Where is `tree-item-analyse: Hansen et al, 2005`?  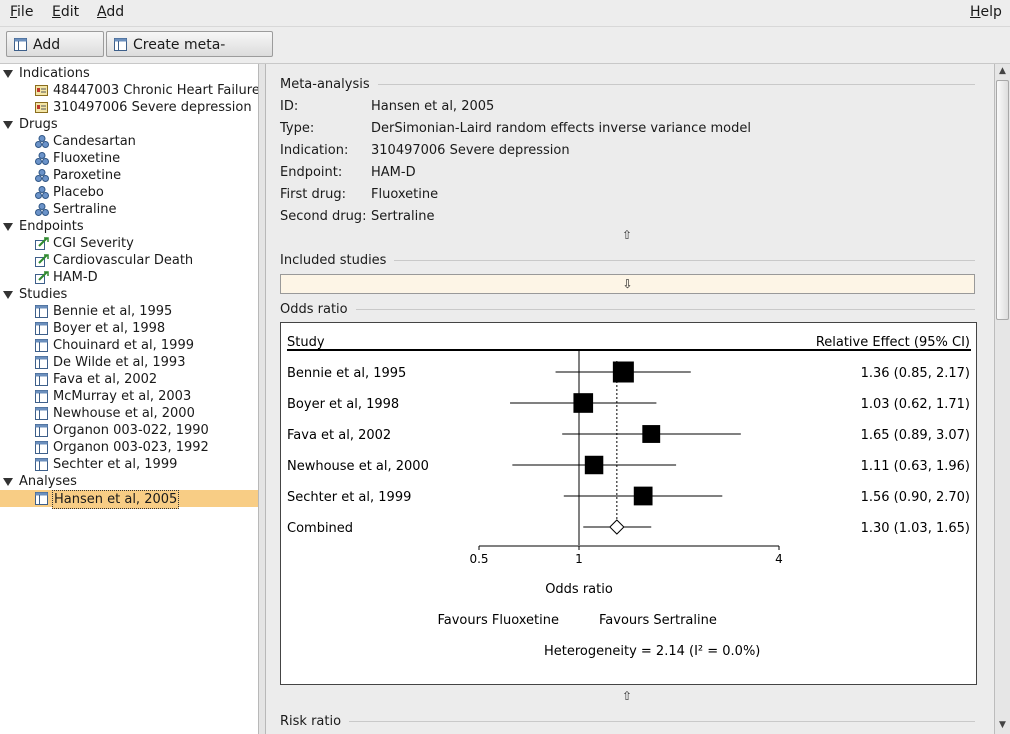 tree-item-analyse: Hansen et al, 2005 is located at coordinates (129, 499).